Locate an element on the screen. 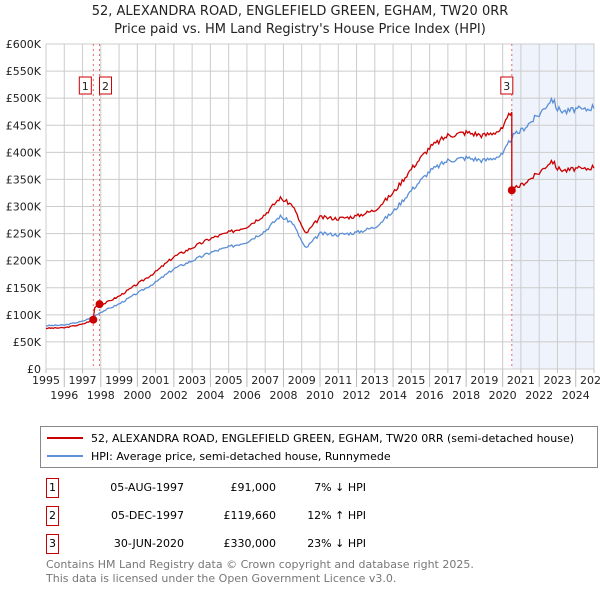 The width and height of the screenshot is (600, 590). y-tick-label: £200K is located at coordinates (24, 261).